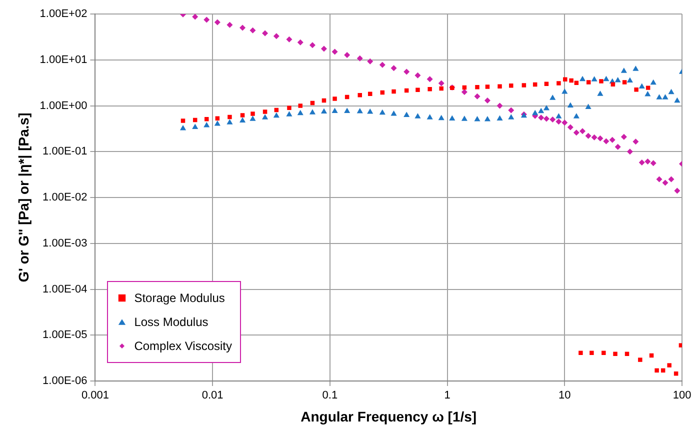 This screenshot has height=436, width=698. Describe the element at coordinates (65, 152) in the screenshot. I see `y-tick-label: 1.00E-01` at that location.